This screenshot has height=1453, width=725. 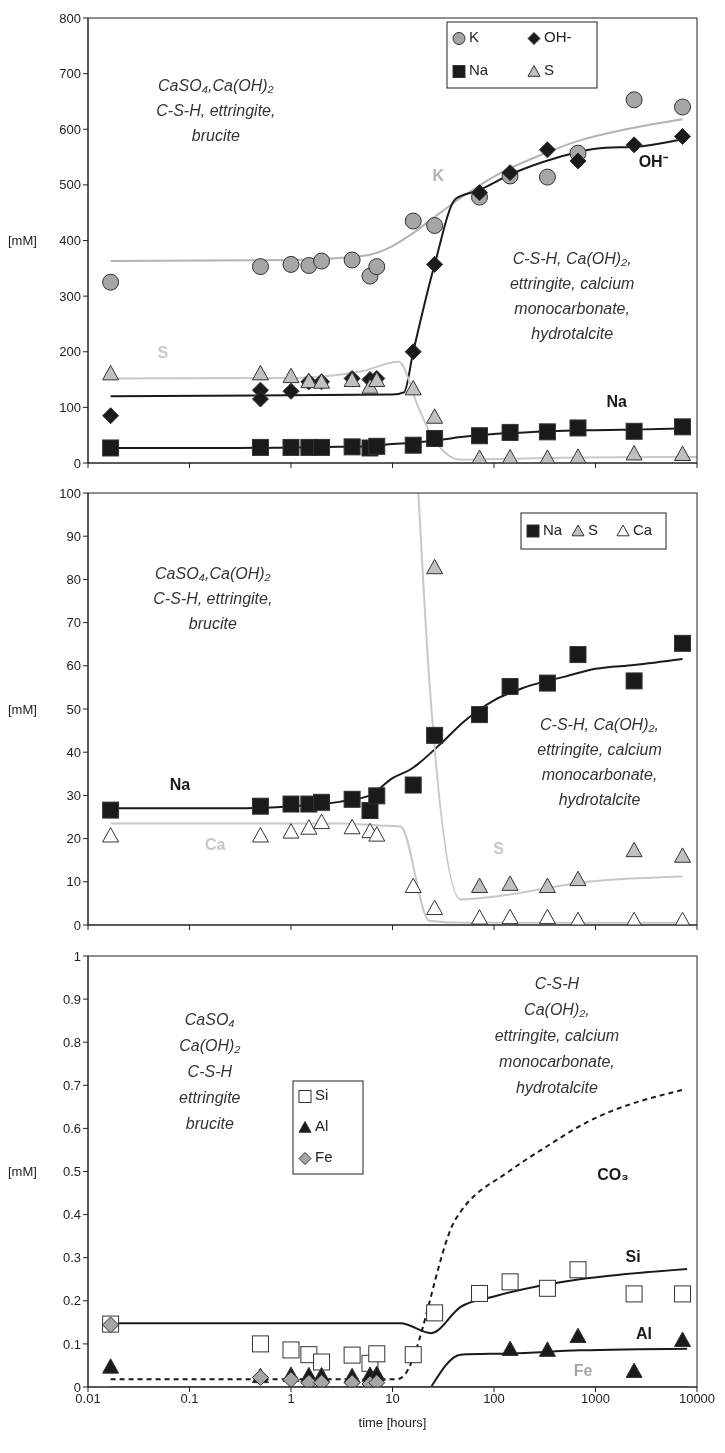 What do you see at coordinates (71, 1258) in the screenshot?
I see `y-tick-label: 0.3` at bounding box center [71, 1258].